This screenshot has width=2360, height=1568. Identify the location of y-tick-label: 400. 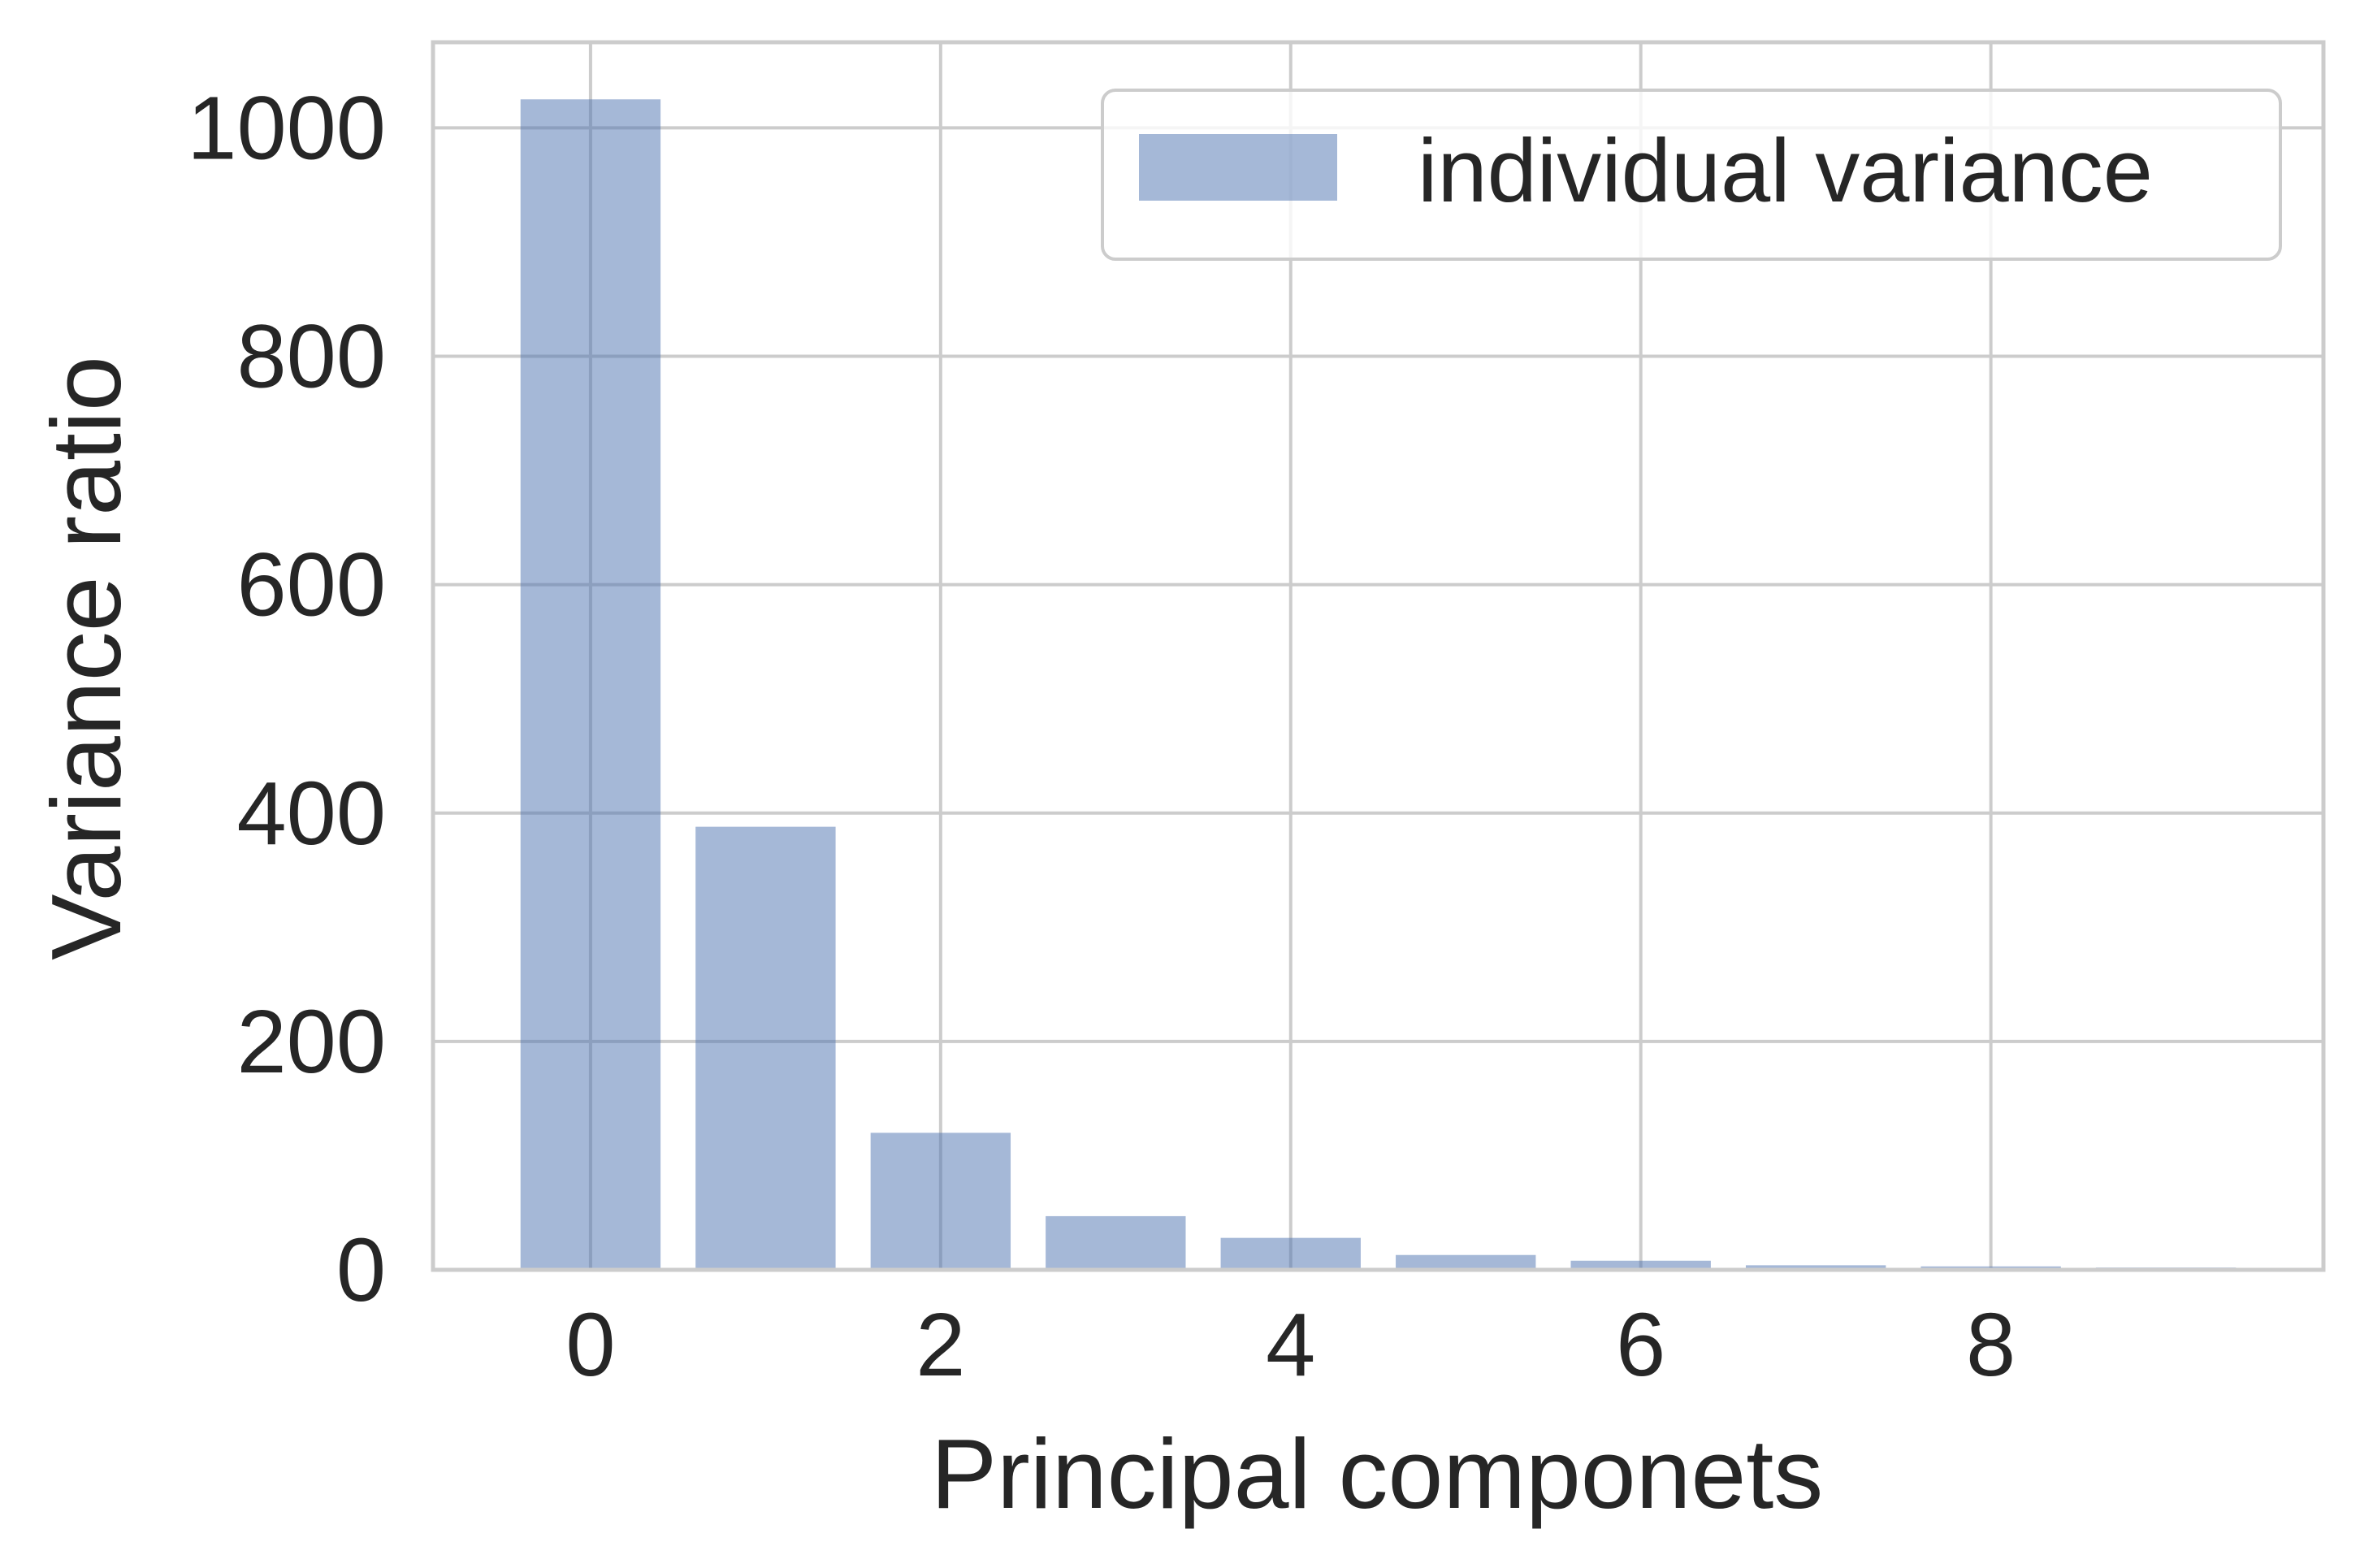
(311, 814).